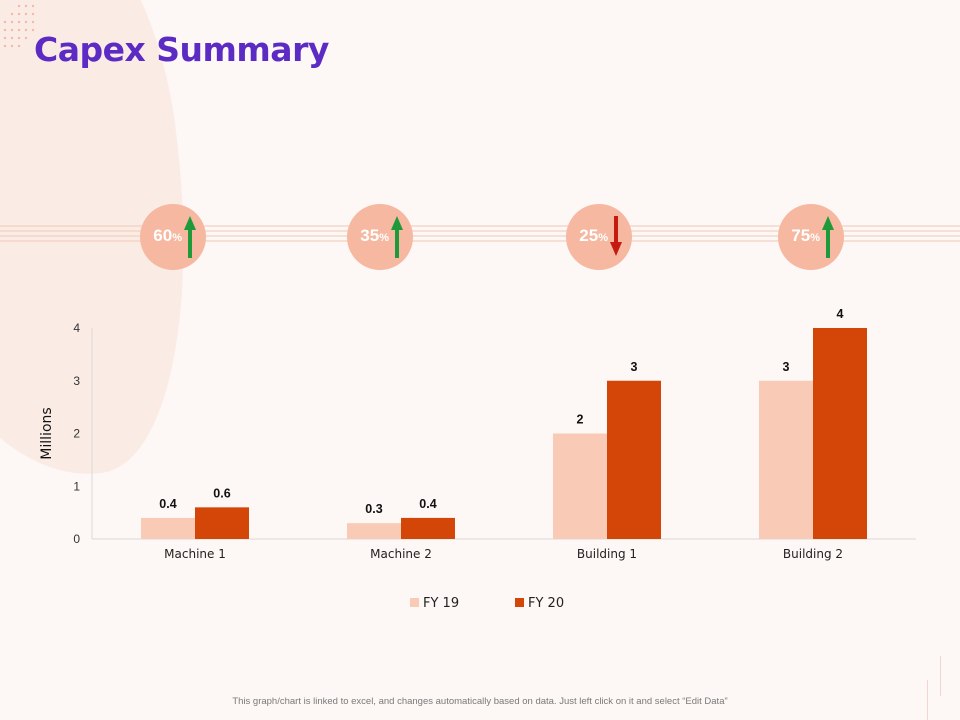  What do you see at coordinates (813, 554) in the screenshot?
I see `x-tick-label: Building 2` at bounding box center [813, 554].